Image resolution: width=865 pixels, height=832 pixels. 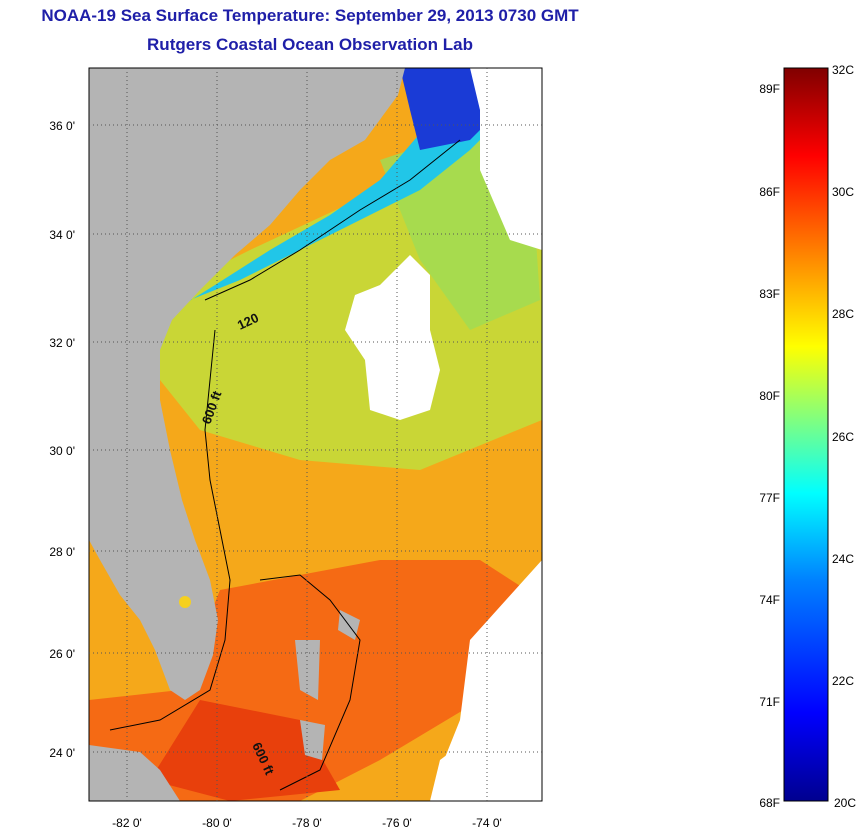 I want to click on sst-hot-patch, so click(x=245, y=750).